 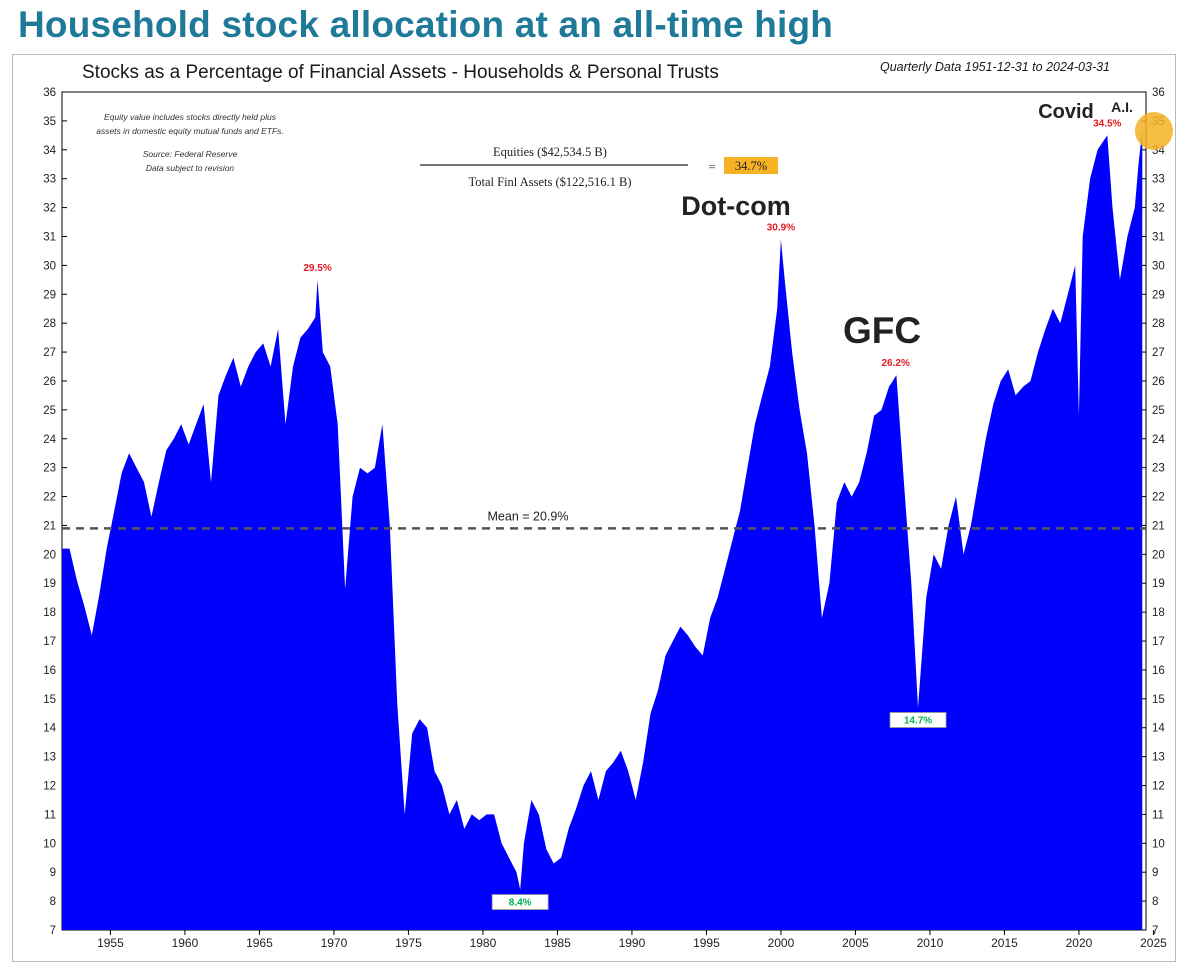 What do you see at coordinates (528, 516) in the screenshot?
I see `mean-label: Mean = 20.9%` at bounding box center [528, 516].